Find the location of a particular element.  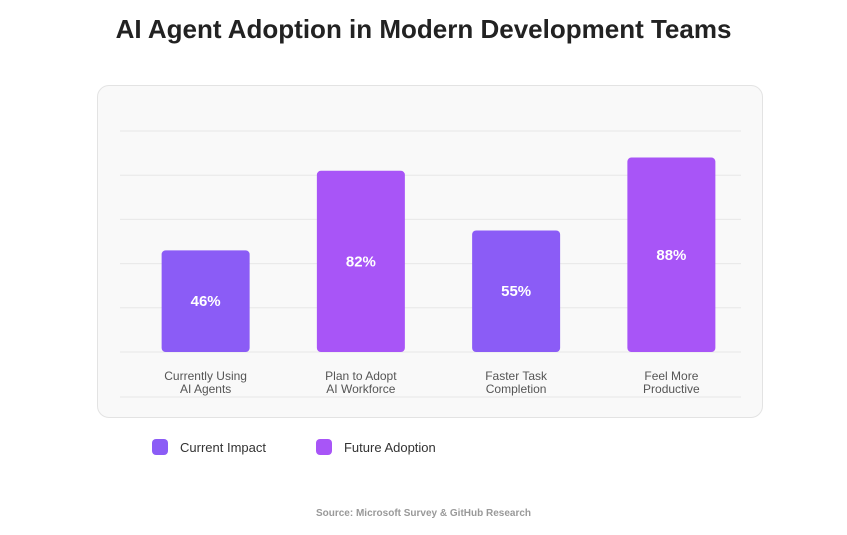

legend: Current Impact Future Adoption is located at coordinates (319, 447).